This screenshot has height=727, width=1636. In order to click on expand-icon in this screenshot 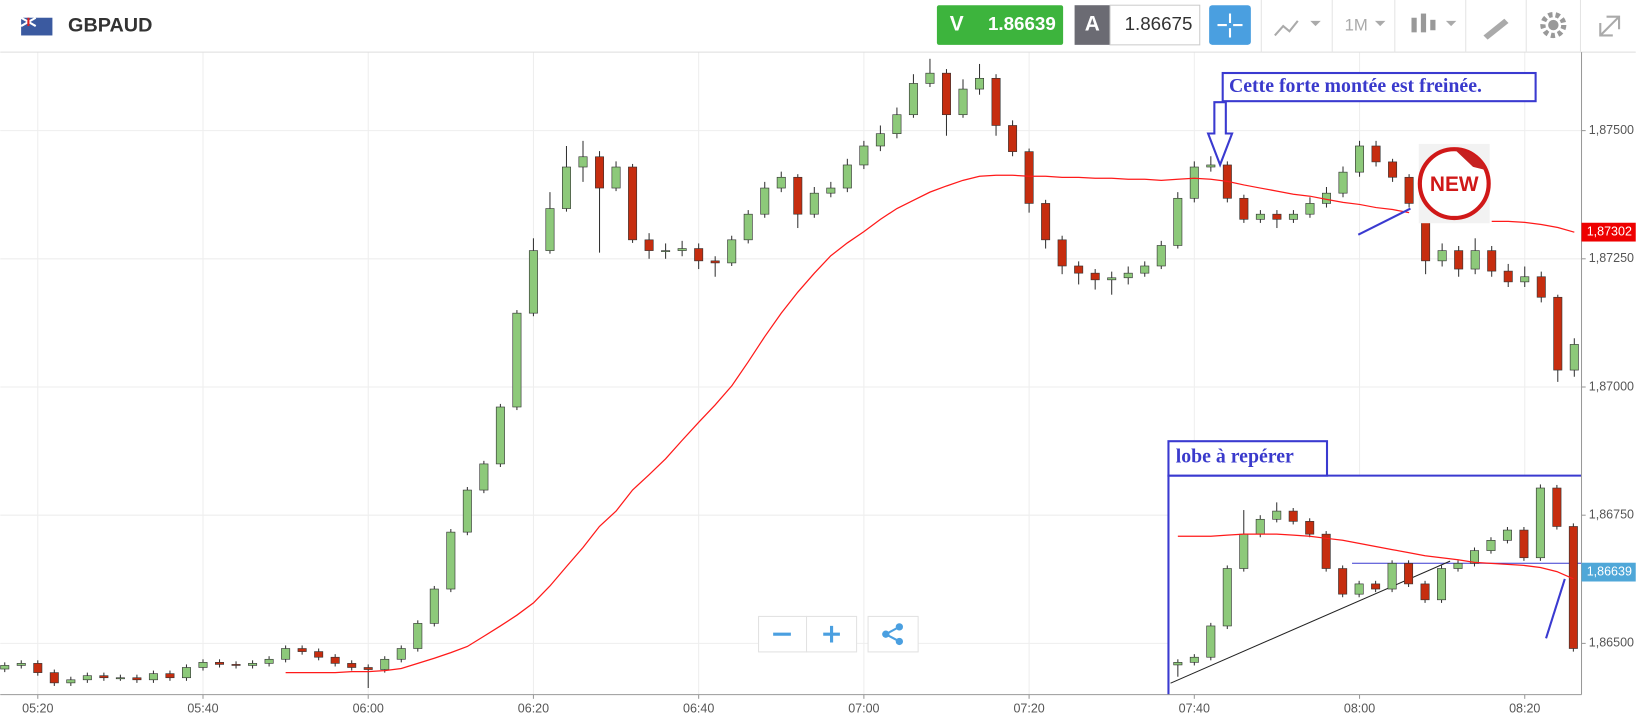, I will do `click(1610, 26)`.